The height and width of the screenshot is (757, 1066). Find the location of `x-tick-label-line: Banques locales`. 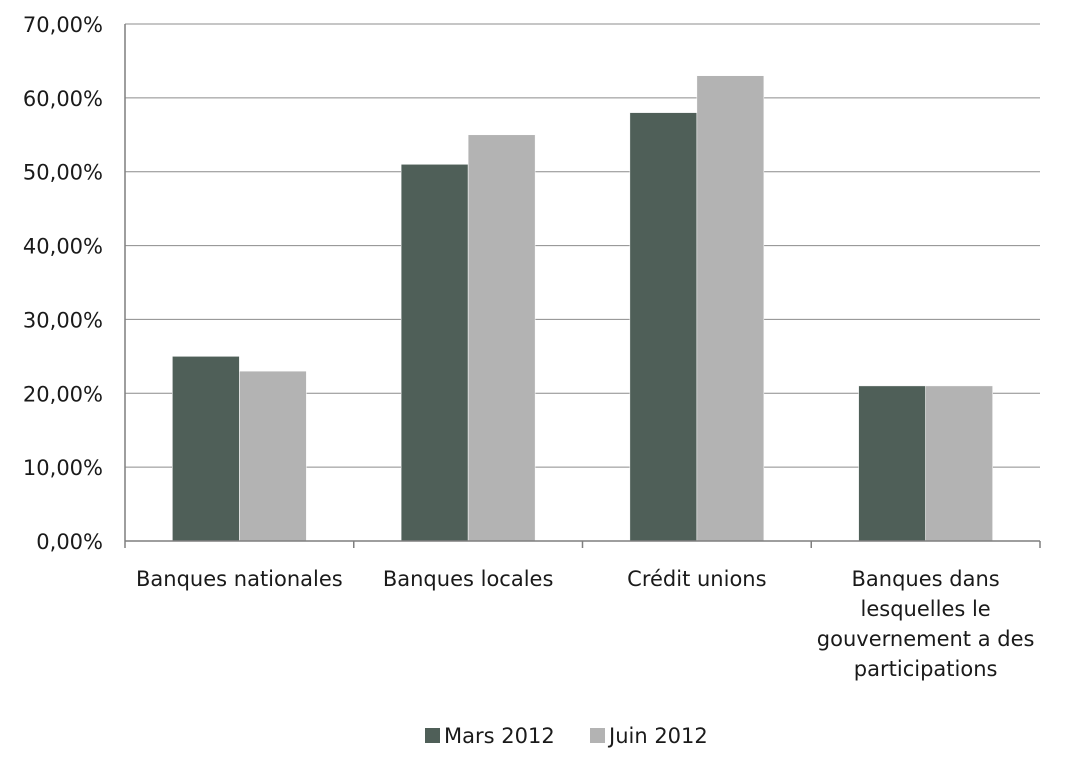

x-tick-label-line: Banques locales is located at coordinates (468, 579).